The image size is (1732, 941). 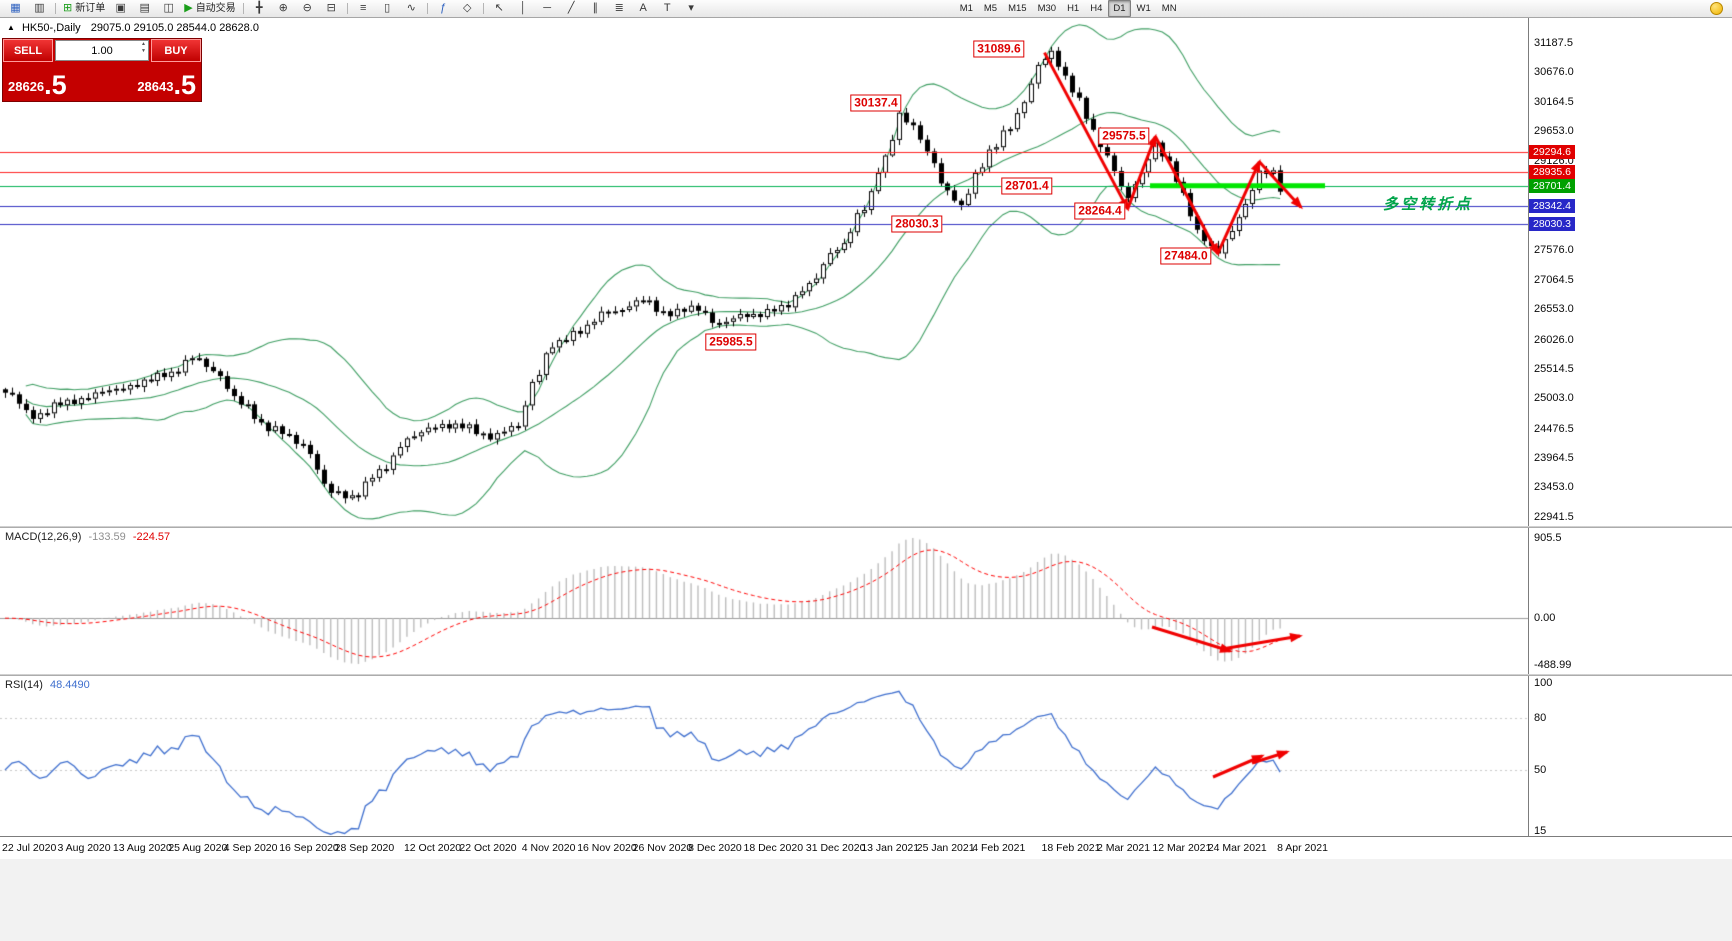 I want to click on data-window-button: ▤, so click(x=144, y=8).